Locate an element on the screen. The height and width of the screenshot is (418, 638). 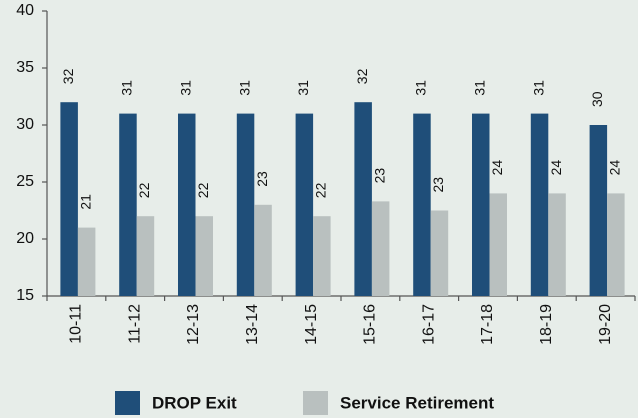
y-tick-label: 20 is located at coordinates (25, 238).